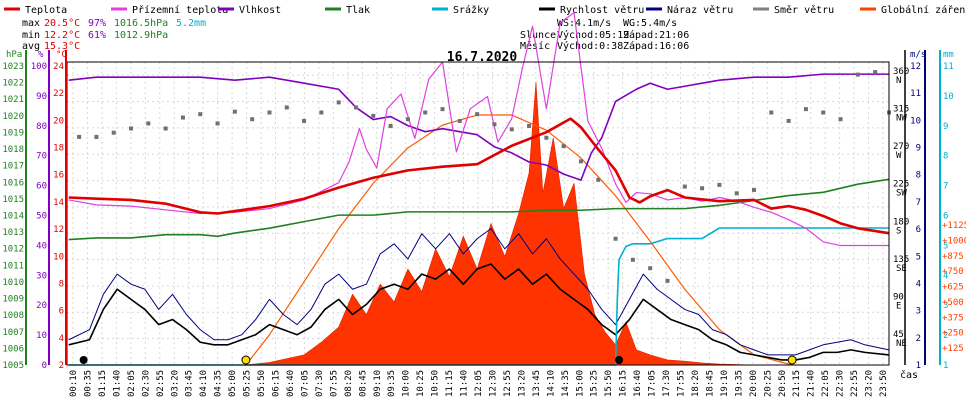  What do you see at coordinates (918, 176) in the screenshot?
I see `tick-label-ms: 8` at bounding box center [918, 176].